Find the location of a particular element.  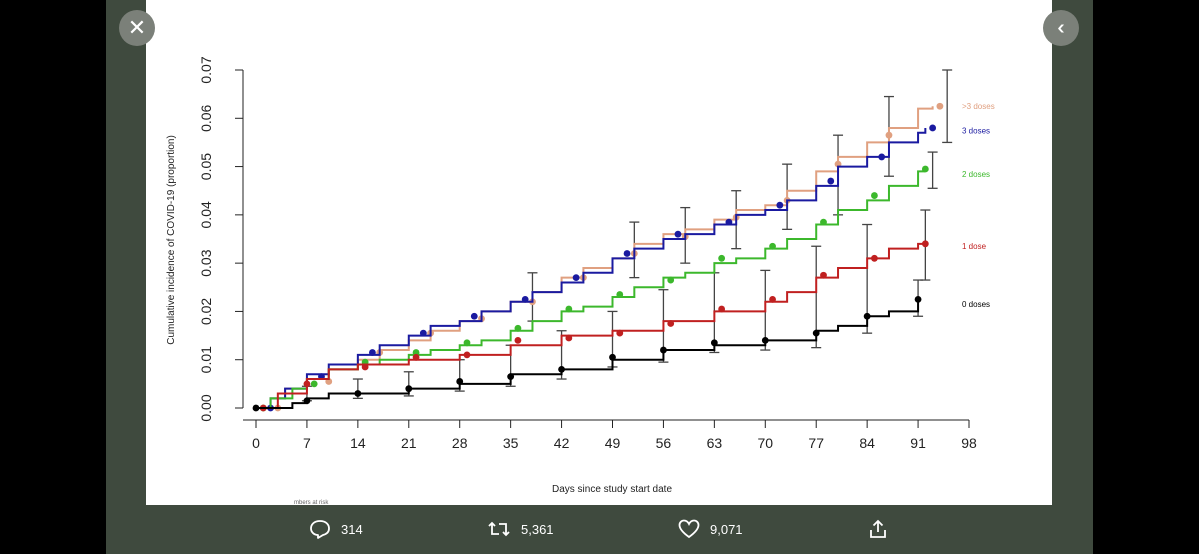

y-tick-label: 0.04 is located at coordinates (206, 214).